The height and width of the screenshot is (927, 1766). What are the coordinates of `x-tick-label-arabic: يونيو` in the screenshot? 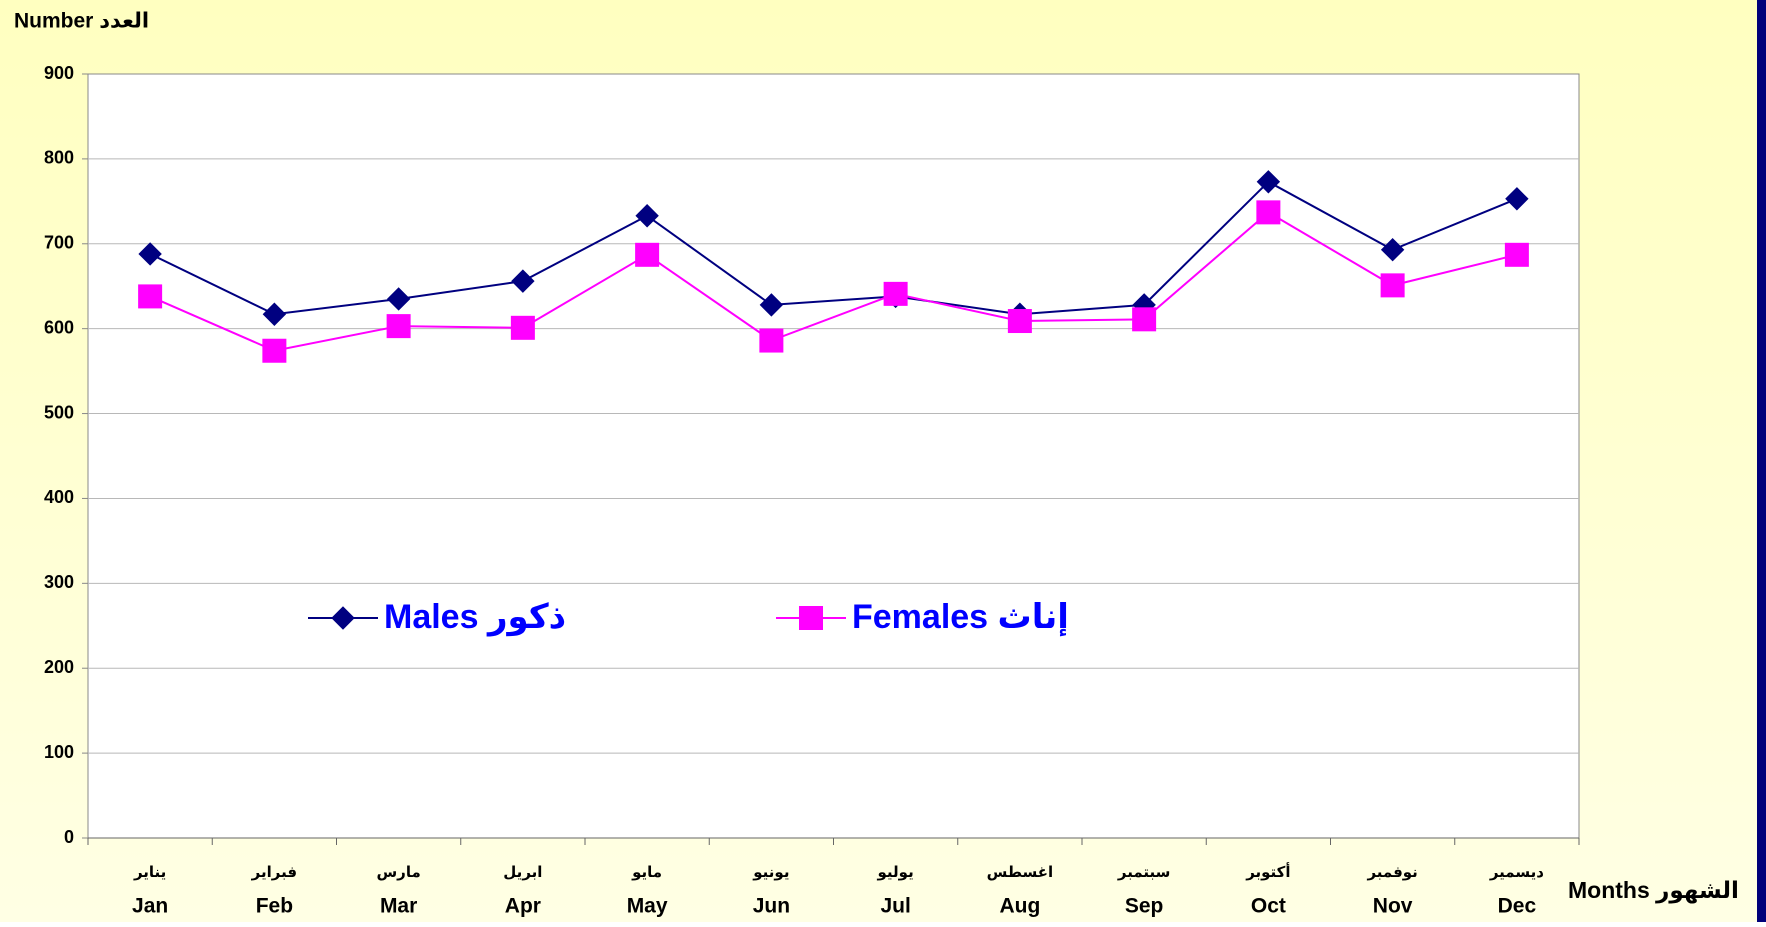 It's located at (770, 872).